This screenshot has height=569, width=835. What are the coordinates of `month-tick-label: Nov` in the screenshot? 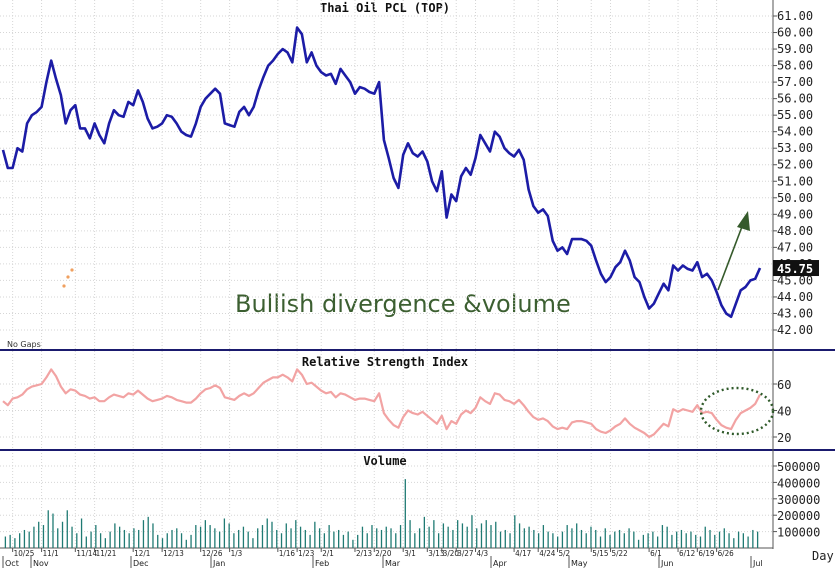 It's located at (41, 563).